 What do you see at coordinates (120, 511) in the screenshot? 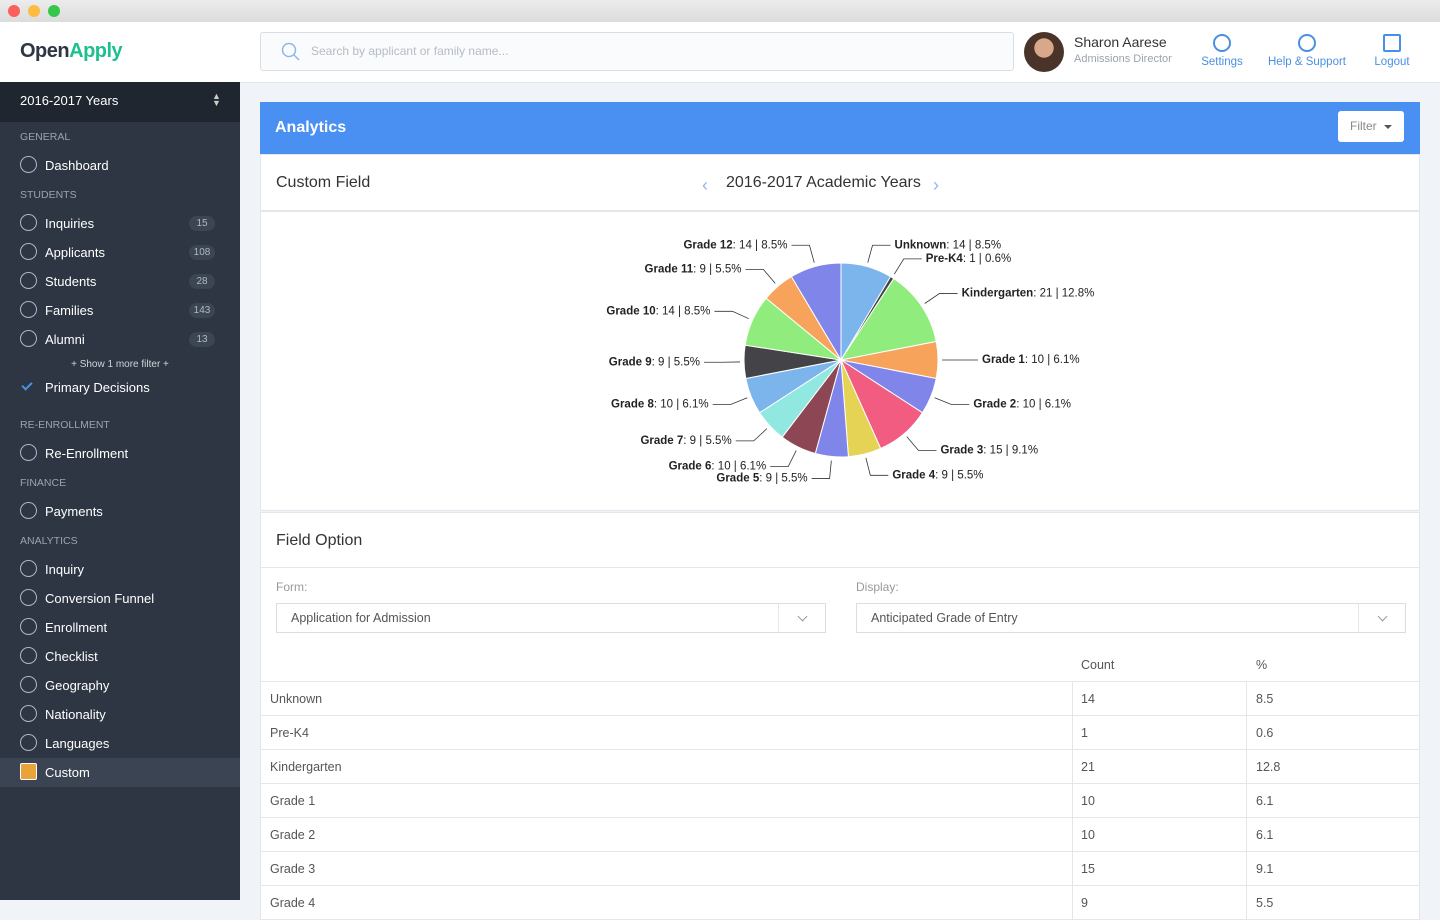
I see `nav-item: Payments` at bounding box center [120, 511].